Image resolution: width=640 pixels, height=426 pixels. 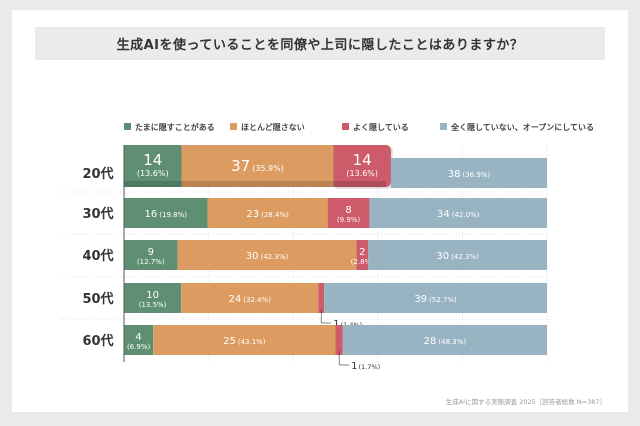 I want to click on data-label: 16 (19.8%), so click(x=166, y=214).